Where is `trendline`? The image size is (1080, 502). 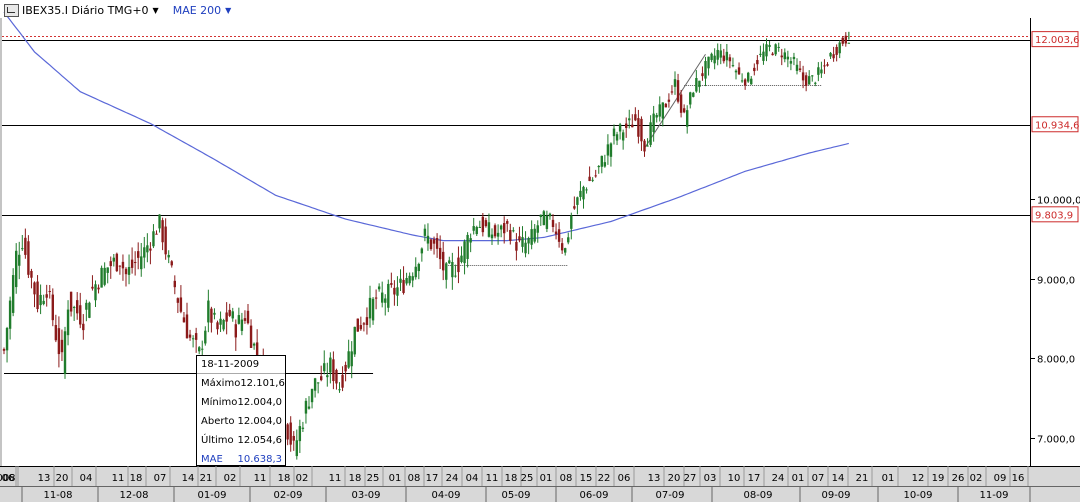
trendline is located at coordinates (675, 101).